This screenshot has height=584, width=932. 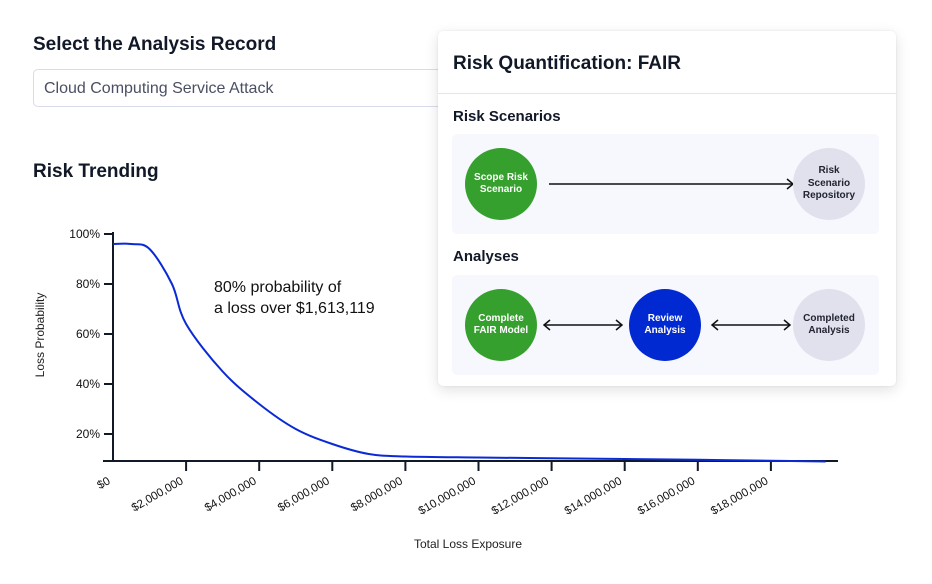 I want to click on node-complete-fair-model: Complete FAIR Model, so click(x=501, y=325).